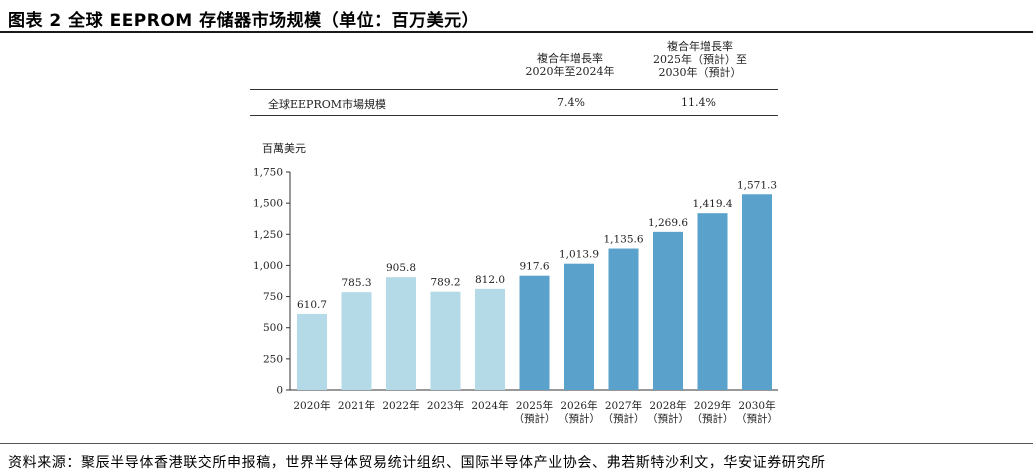  What do you see at coordinates (268, 235) in the screenshot?
I see `y-tick-label: 1,250` at bounding box center [268, 235].